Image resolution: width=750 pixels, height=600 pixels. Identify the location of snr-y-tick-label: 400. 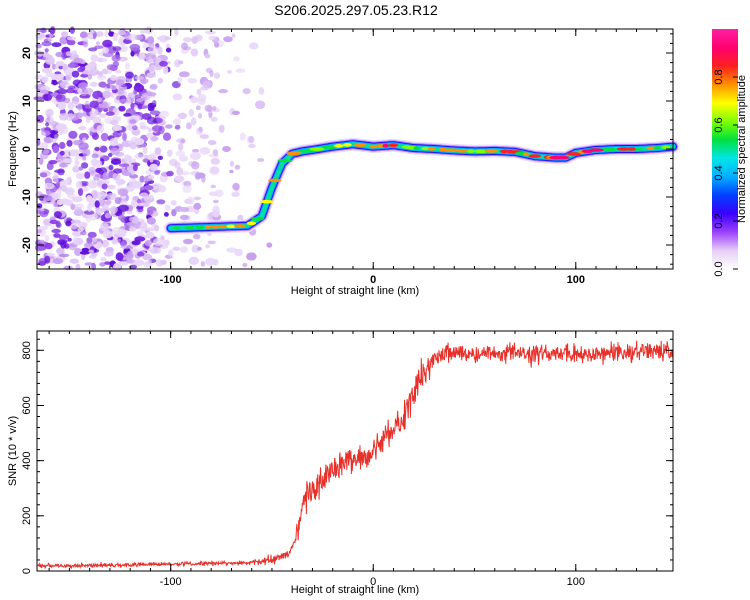
(27, 460).